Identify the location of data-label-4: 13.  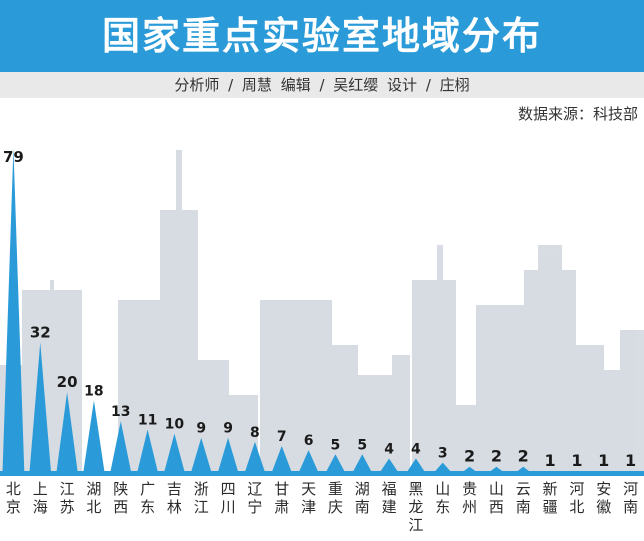
(120, 412).